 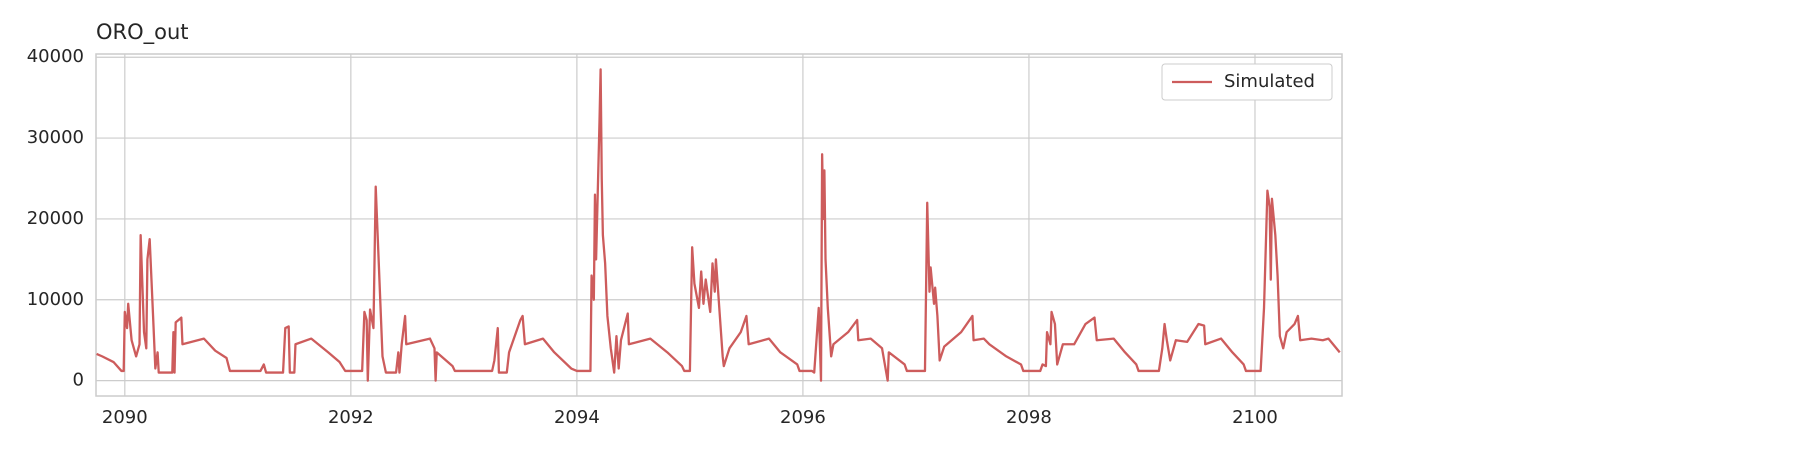 What do you see at coordinates (1255, 417) in the screenshot?
I see `x-tick-label: 2100` at bounding box center [1255, 417].